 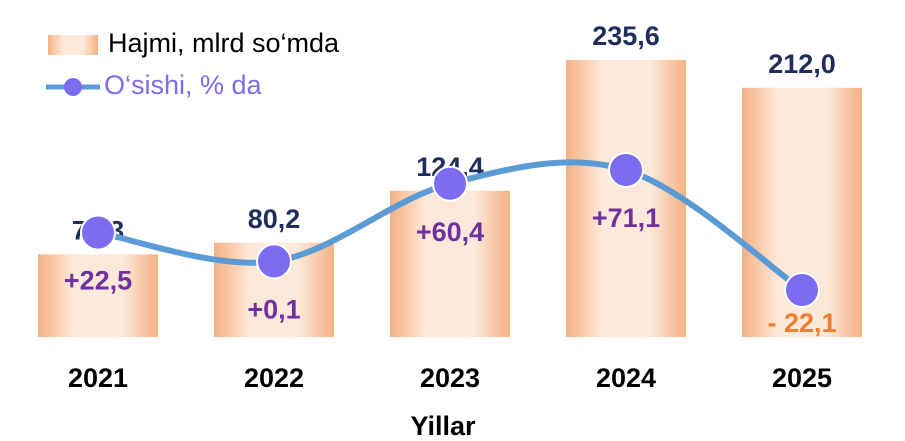 I want to click on x-tick-label: 2025, so click(x=802, y=378).